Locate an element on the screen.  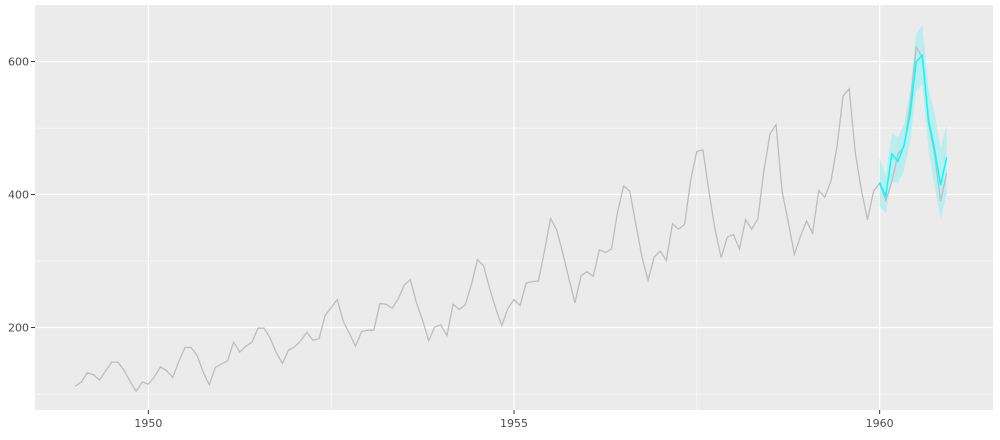
forecast-interval-band is located at coordinates (913, 122).